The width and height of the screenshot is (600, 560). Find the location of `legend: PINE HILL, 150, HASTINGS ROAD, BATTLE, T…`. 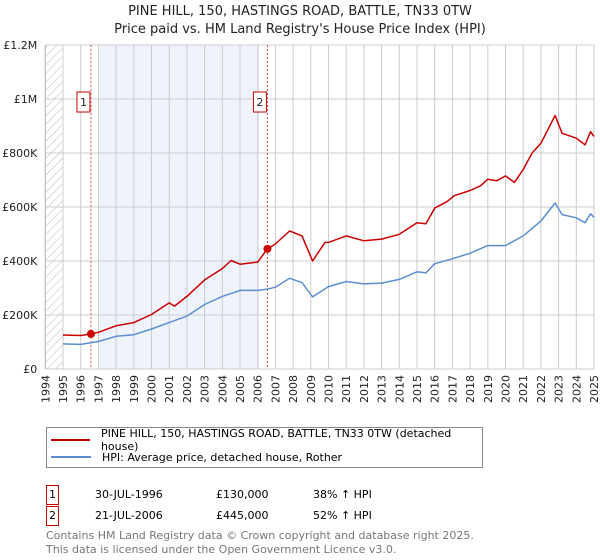

legend: PINE HILL, 150, HASTINGS ROAD, BATTLE, T… is located at coordinates (264, 447).